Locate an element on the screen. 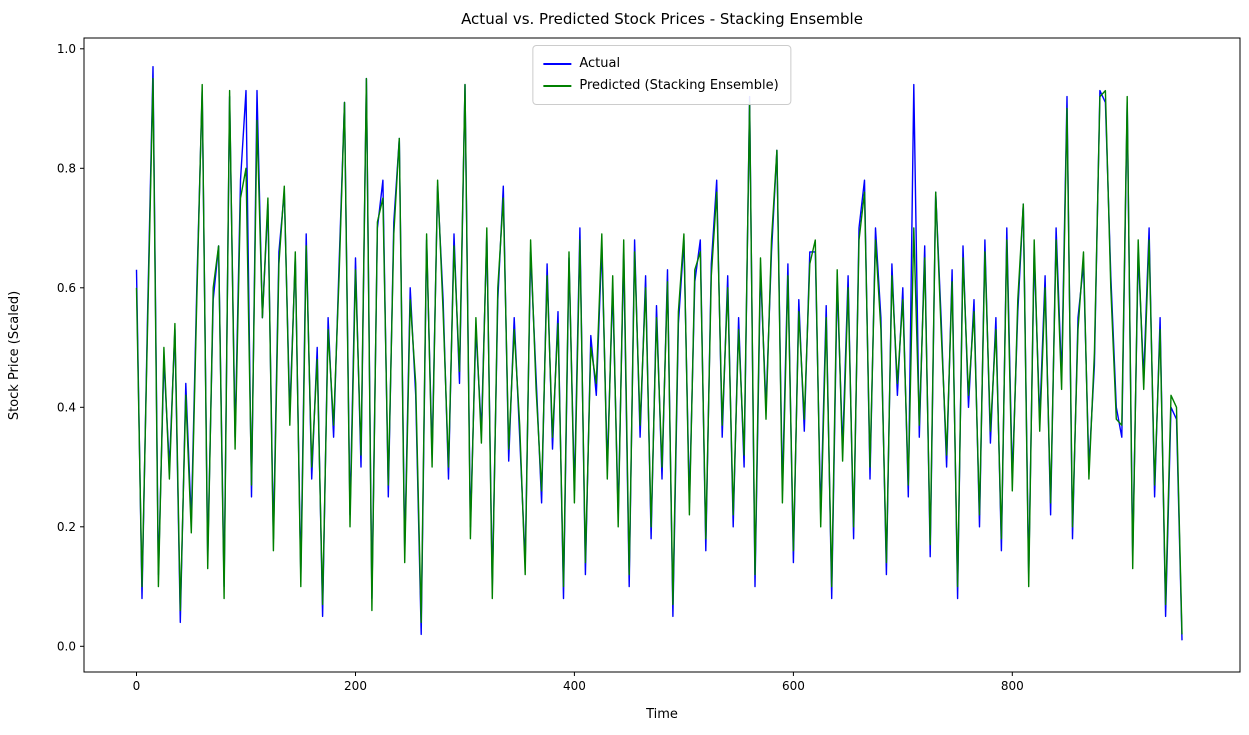 The width and height of the screenshot is (1249, 735). legend: Actual Predicted (Stacking Ensemble) is located at coordinates (662, 75).